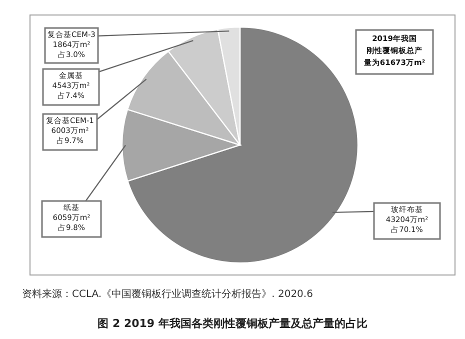 This screenshot has height=339, width=465. Describe the element at coordinates (167, 294) in the screenshot. I see `text: 资料来源：CCLA.《中国覆铜板行业调查统计分析报告》. 2020.6` at that location.